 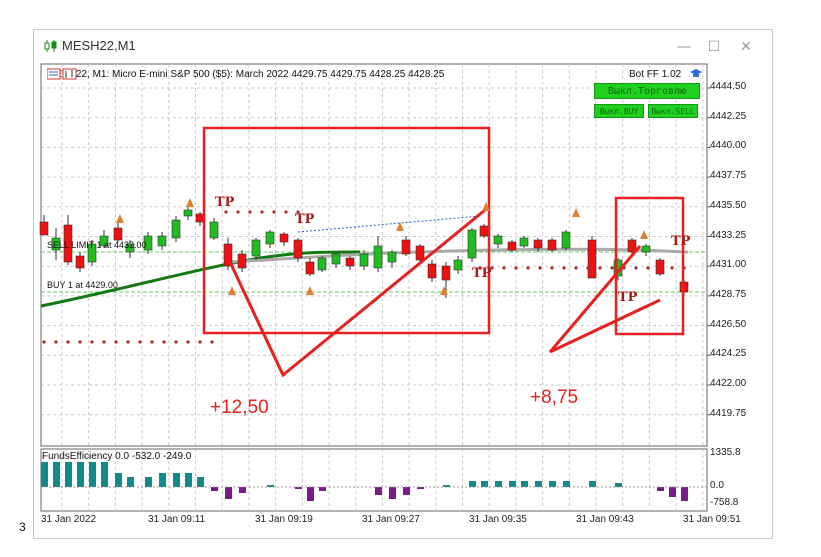 I want to click on indicator-tick-label: -758.8, so click(x=724, y=502).